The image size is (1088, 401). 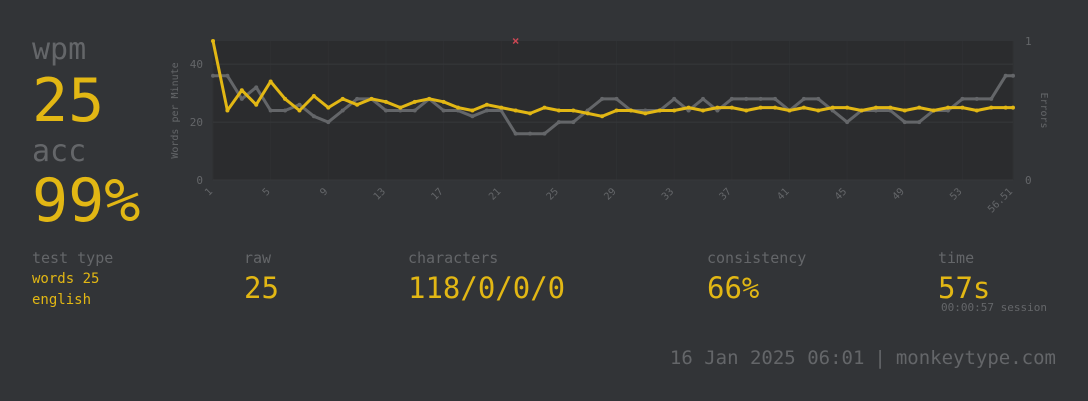 I want to click on test-type-label: test type, so click(x=73, y=258).